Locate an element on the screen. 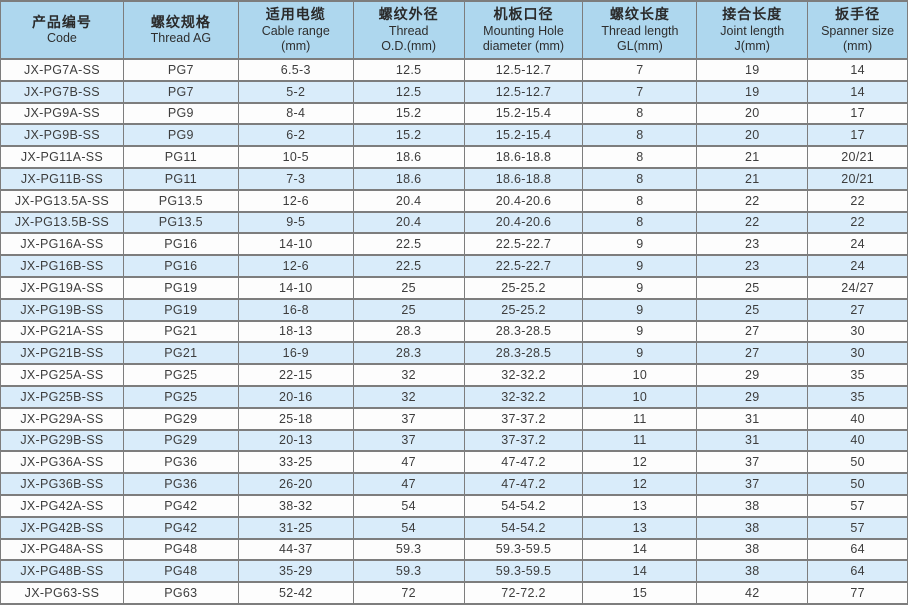  column-header-1: 螺纹规格 Thread AG is located at coordinates (180, 30).